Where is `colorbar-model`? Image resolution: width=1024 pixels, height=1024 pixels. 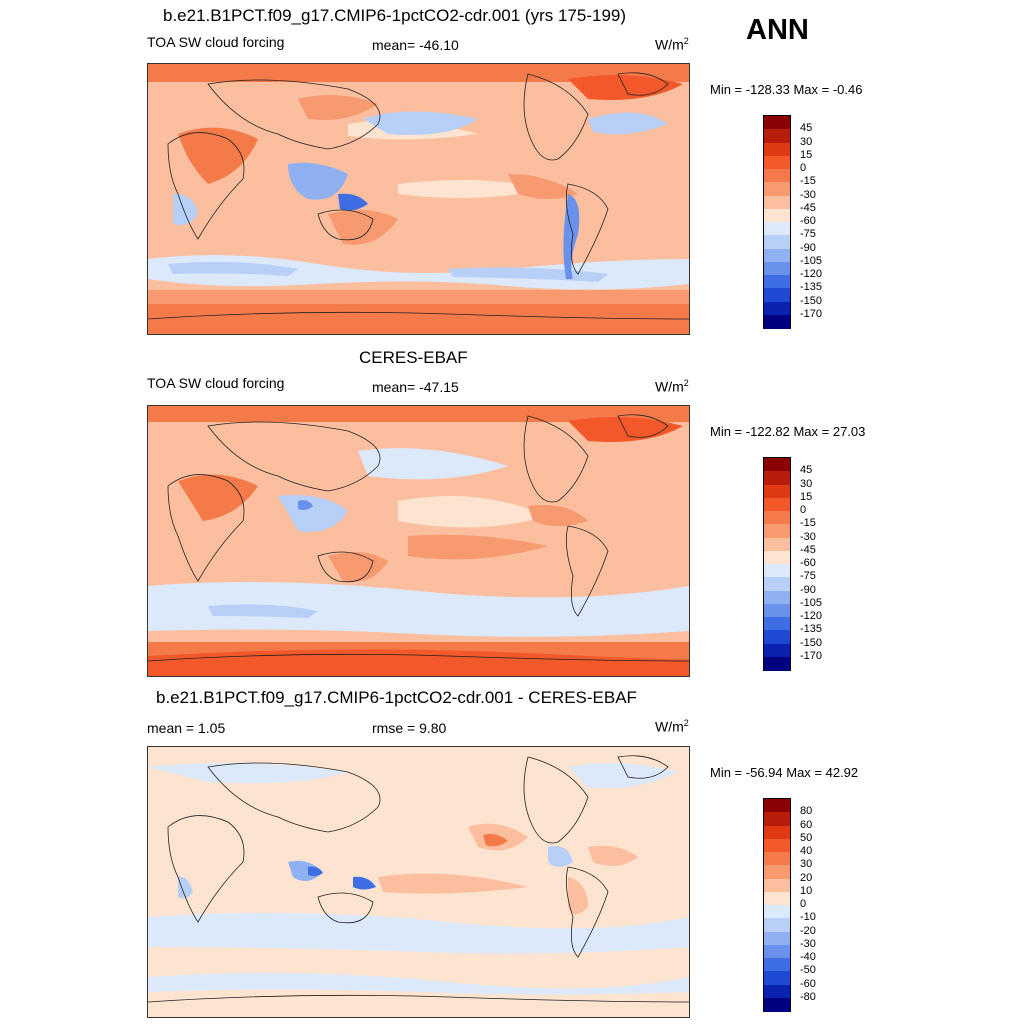
colorbar-model is located at coordinates (777, 222).